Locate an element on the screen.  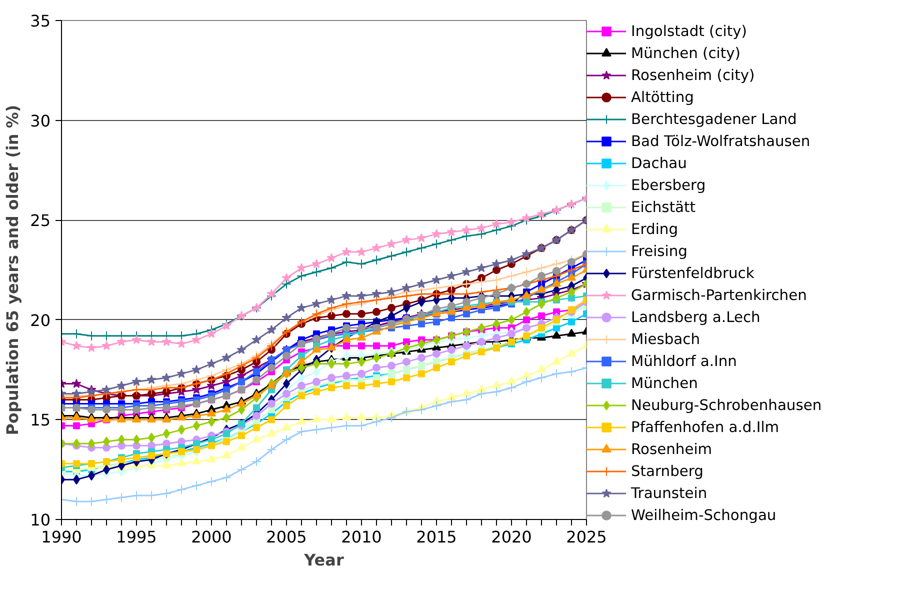
legend-label: Neuburg-Schrobenhausen is located at coordinates (726, 406).